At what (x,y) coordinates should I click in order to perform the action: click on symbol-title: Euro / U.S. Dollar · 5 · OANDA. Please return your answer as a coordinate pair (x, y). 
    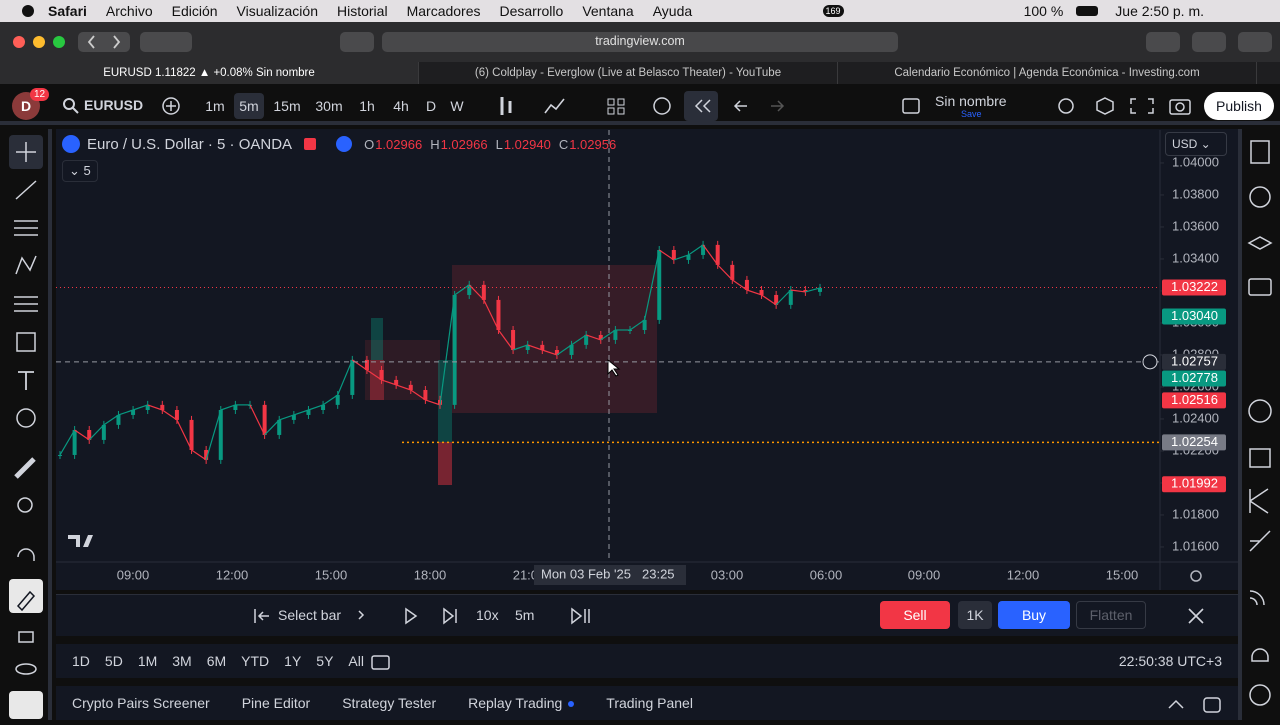
    Looking at the image, I should click on (190, 144).